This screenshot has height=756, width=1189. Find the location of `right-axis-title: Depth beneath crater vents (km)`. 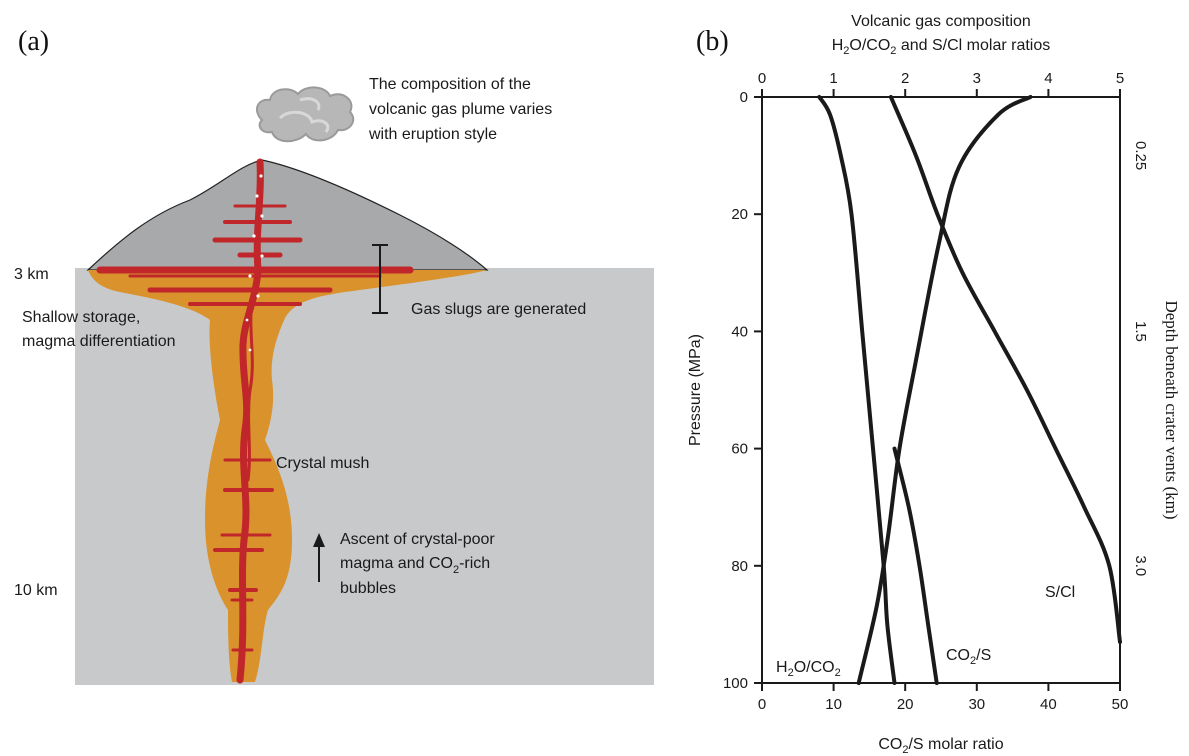

right-axis-title: Depth beneath crater vents (km) is located at coordinates (1171, 409).